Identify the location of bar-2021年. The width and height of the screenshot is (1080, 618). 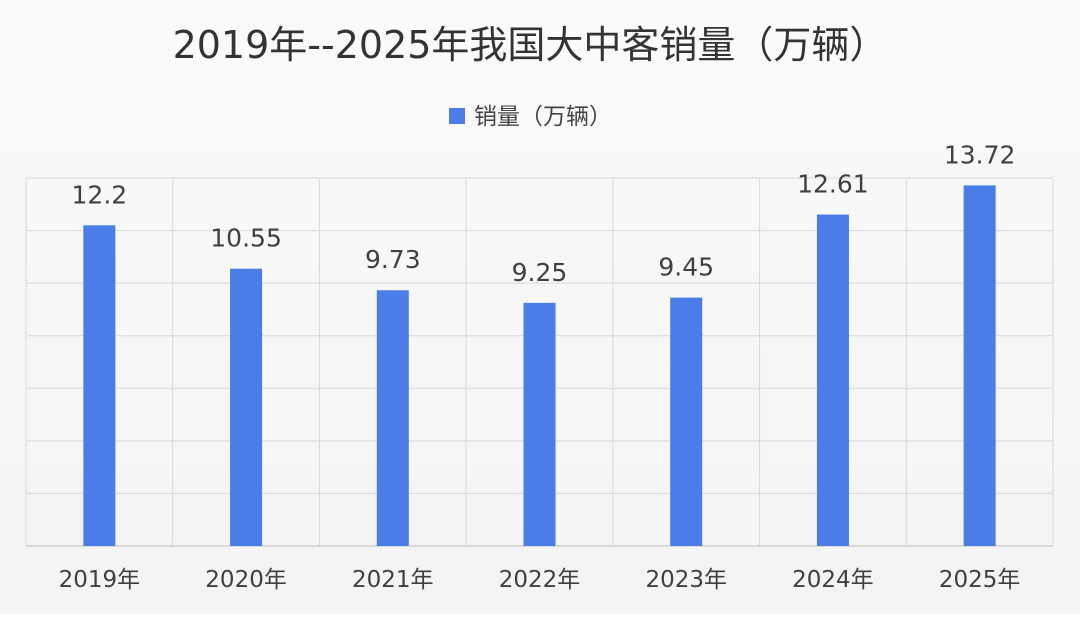
(392, 418).